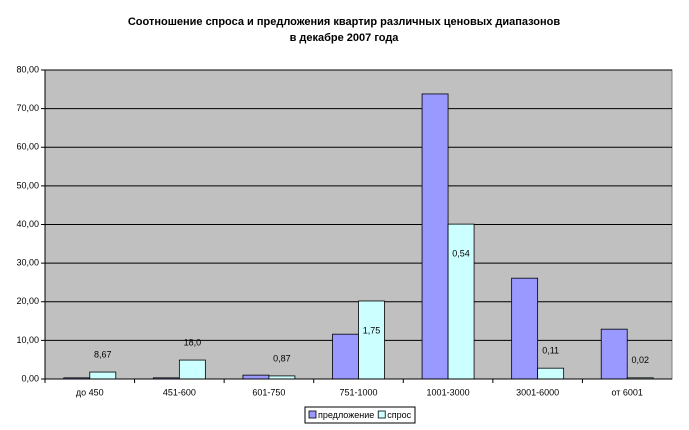  I want to click on y-tick-label: 10,00, so click(27, 340).